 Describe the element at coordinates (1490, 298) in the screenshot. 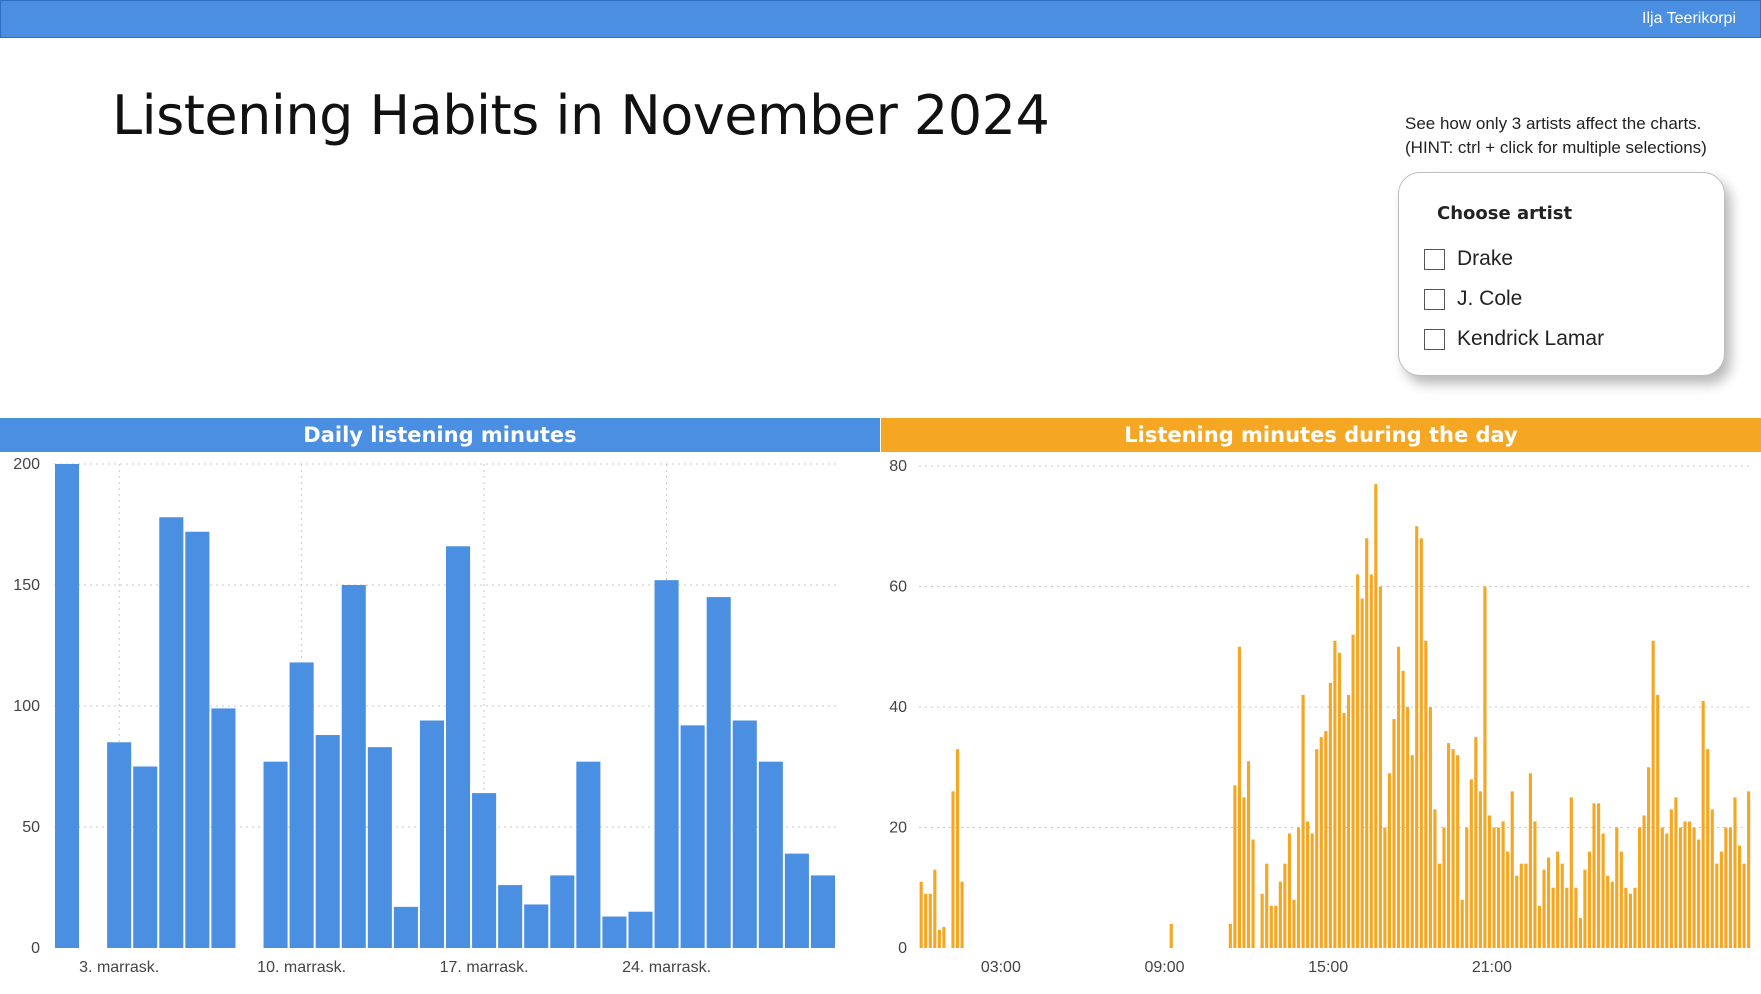

I see `slicer-option-label: J. Cole` at that location.